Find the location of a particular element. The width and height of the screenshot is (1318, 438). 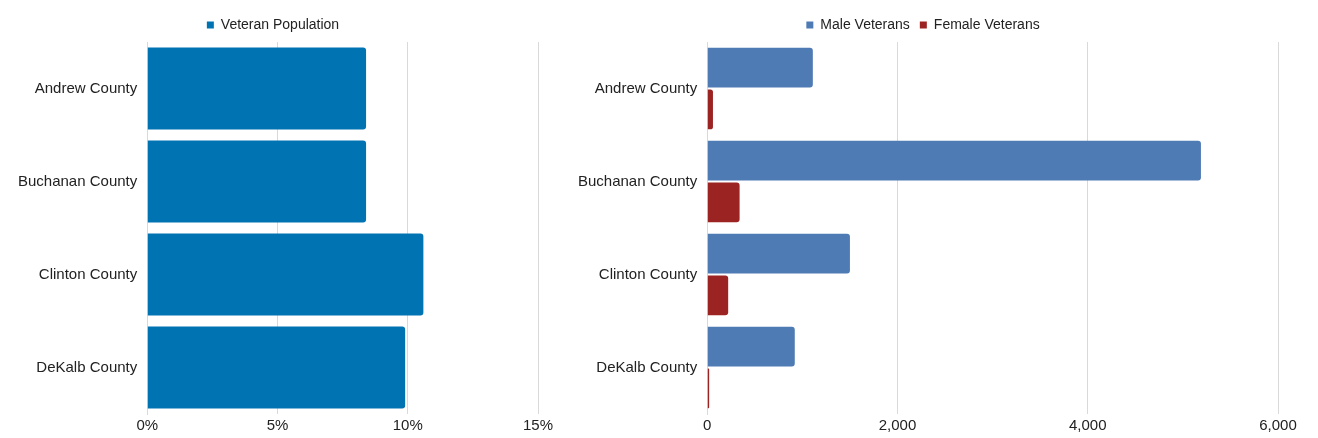

legend-label: Female Veterans is located at coordinates (986, 23).